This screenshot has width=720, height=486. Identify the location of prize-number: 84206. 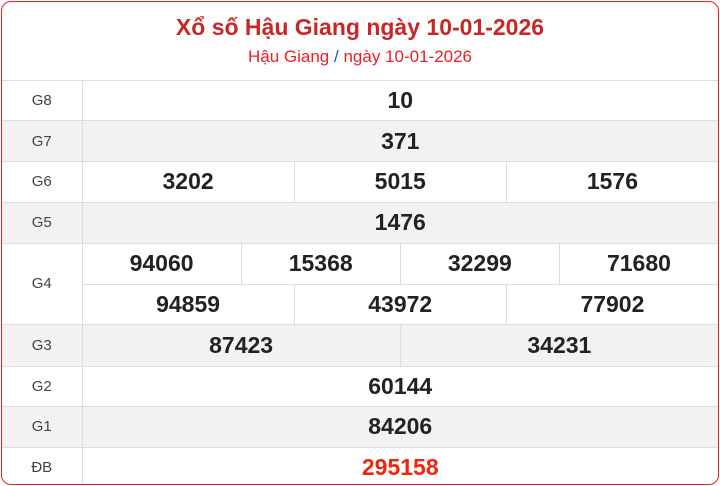
(400, 427).